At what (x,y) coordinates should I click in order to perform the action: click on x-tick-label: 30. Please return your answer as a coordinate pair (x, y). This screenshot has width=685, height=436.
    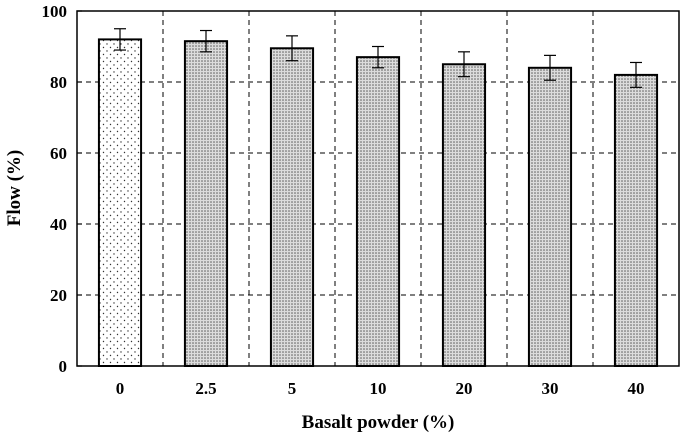
    Looking at the image, I should click on (550, 388).